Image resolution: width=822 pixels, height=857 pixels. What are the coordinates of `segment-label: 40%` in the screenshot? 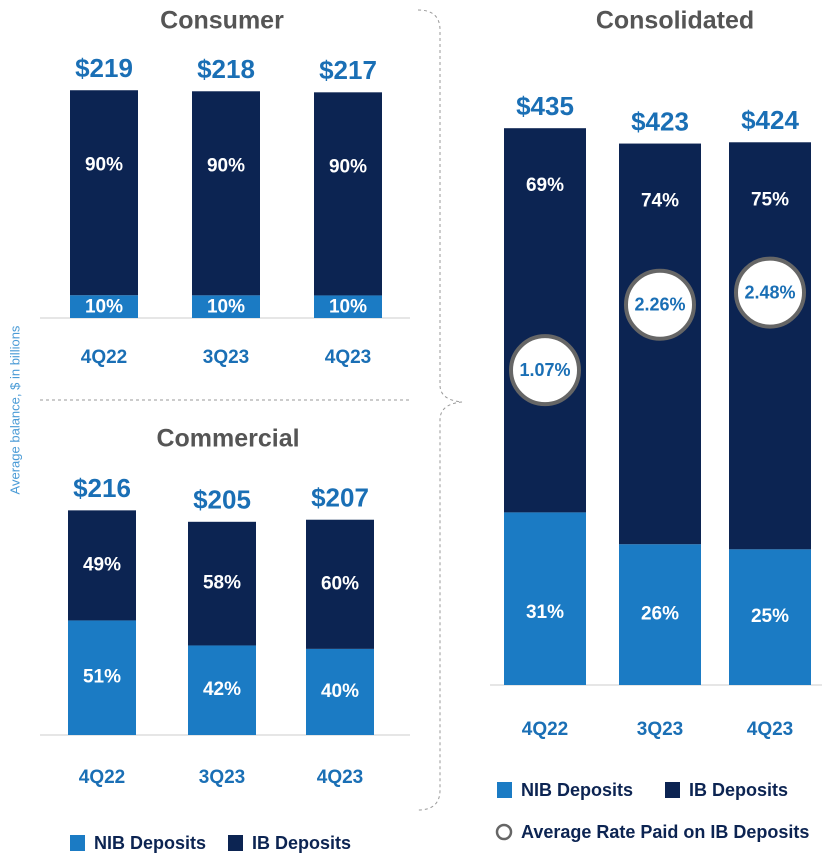 It's located at (340, 691).